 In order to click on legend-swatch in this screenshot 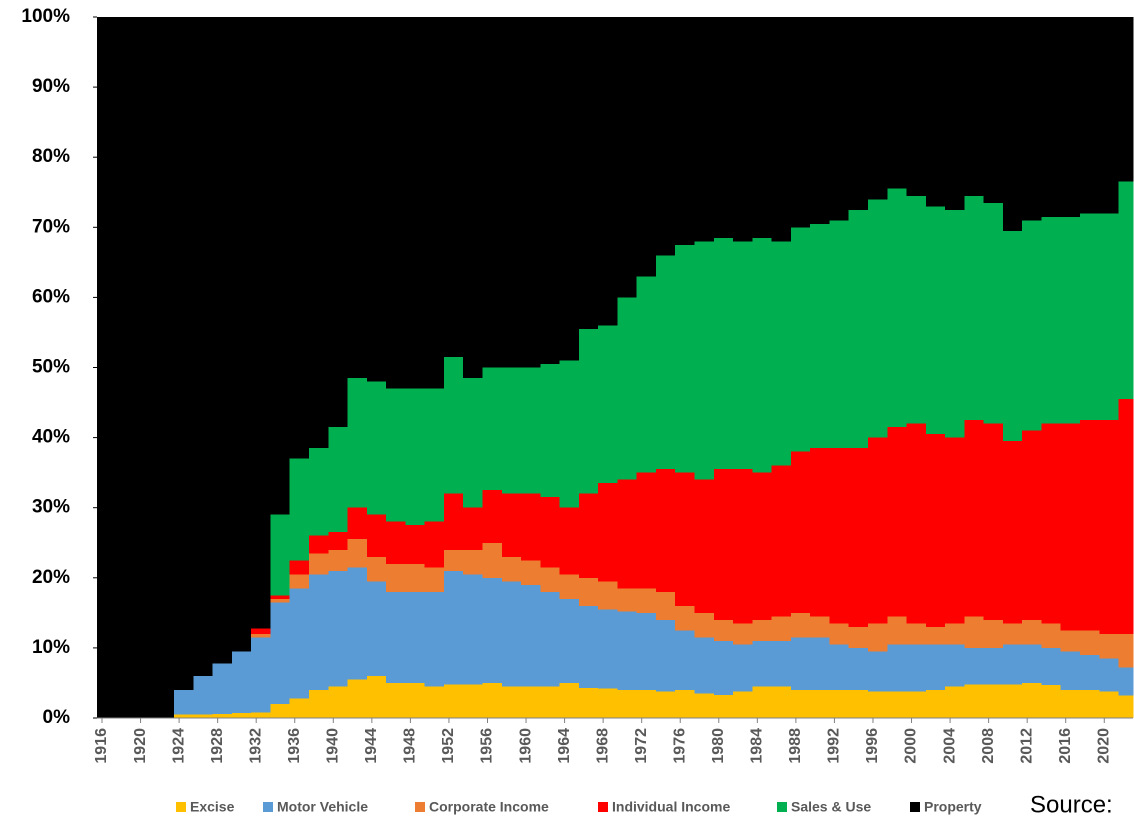, I will do `click(782, 807)`.